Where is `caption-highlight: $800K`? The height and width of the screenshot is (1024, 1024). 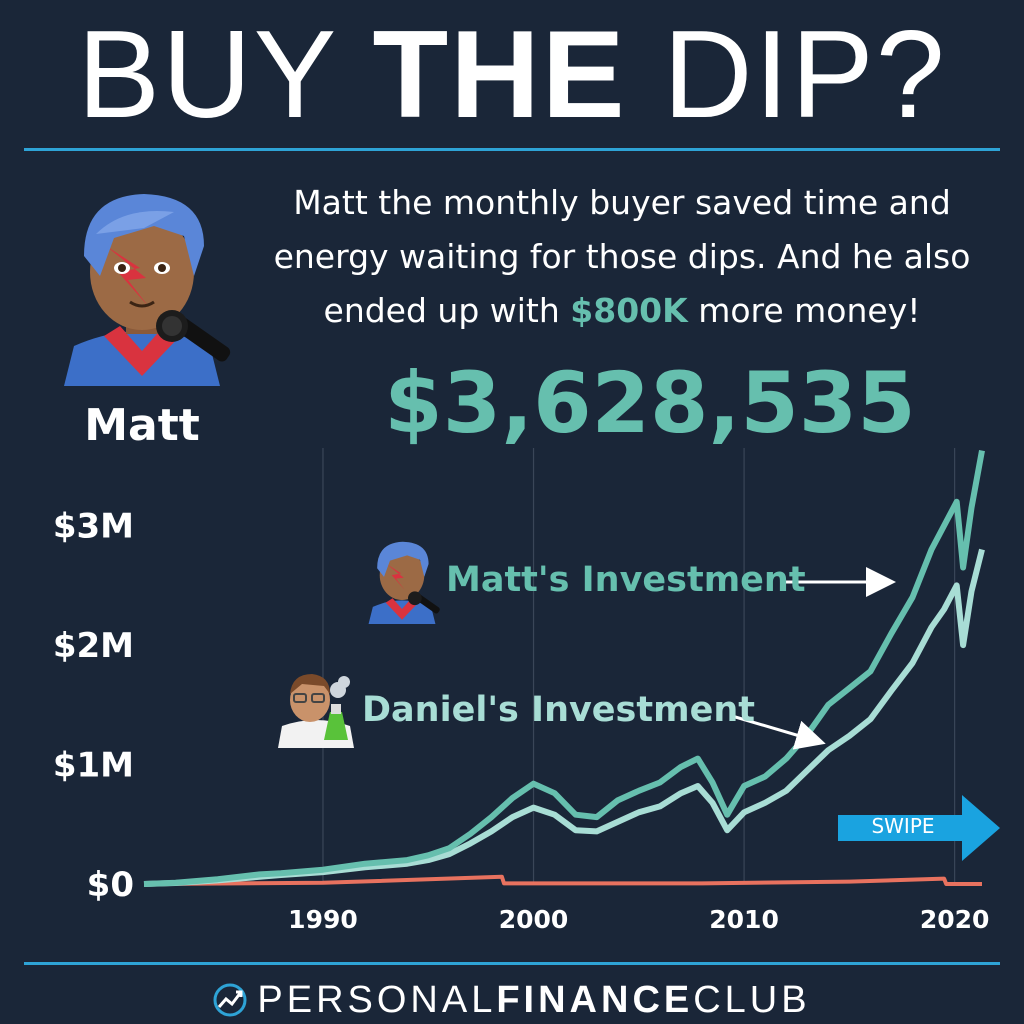 caption-highlight: $800K is located at coordinates (629, 310).